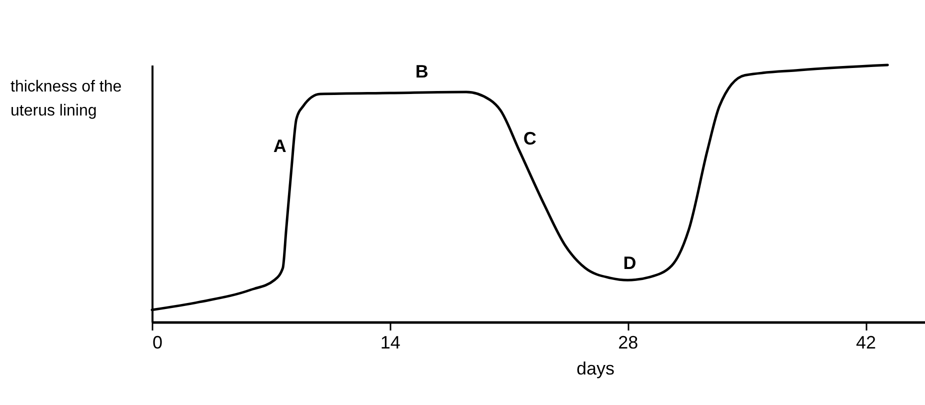  What do you see at coordinates (628, 342) in the screenshot?
I see `x-tick-label: 28` at bounding box center [628, 342].